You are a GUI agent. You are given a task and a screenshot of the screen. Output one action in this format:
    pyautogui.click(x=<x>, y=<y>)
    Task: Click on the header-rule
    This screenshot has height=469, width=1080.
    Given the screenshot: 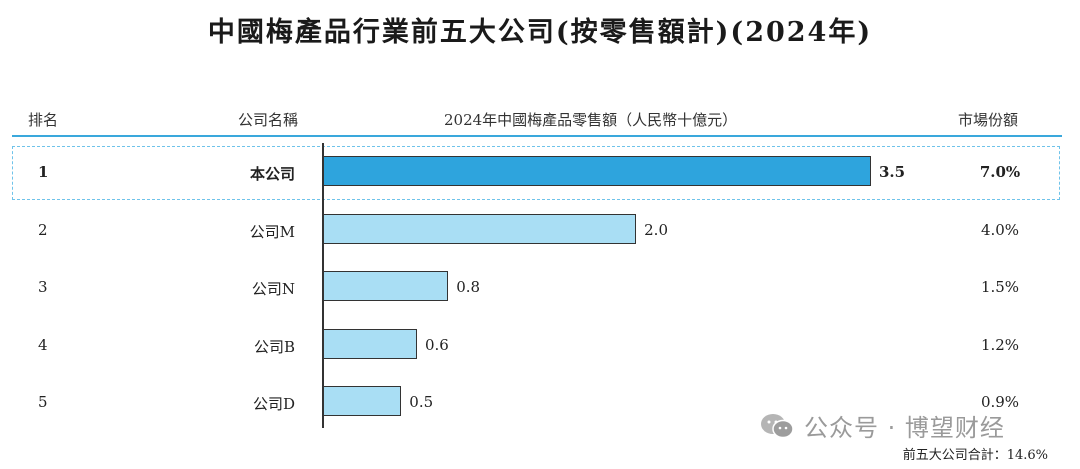 What is the action you would take?
    pyautogui.click(x=537, y=136)
    